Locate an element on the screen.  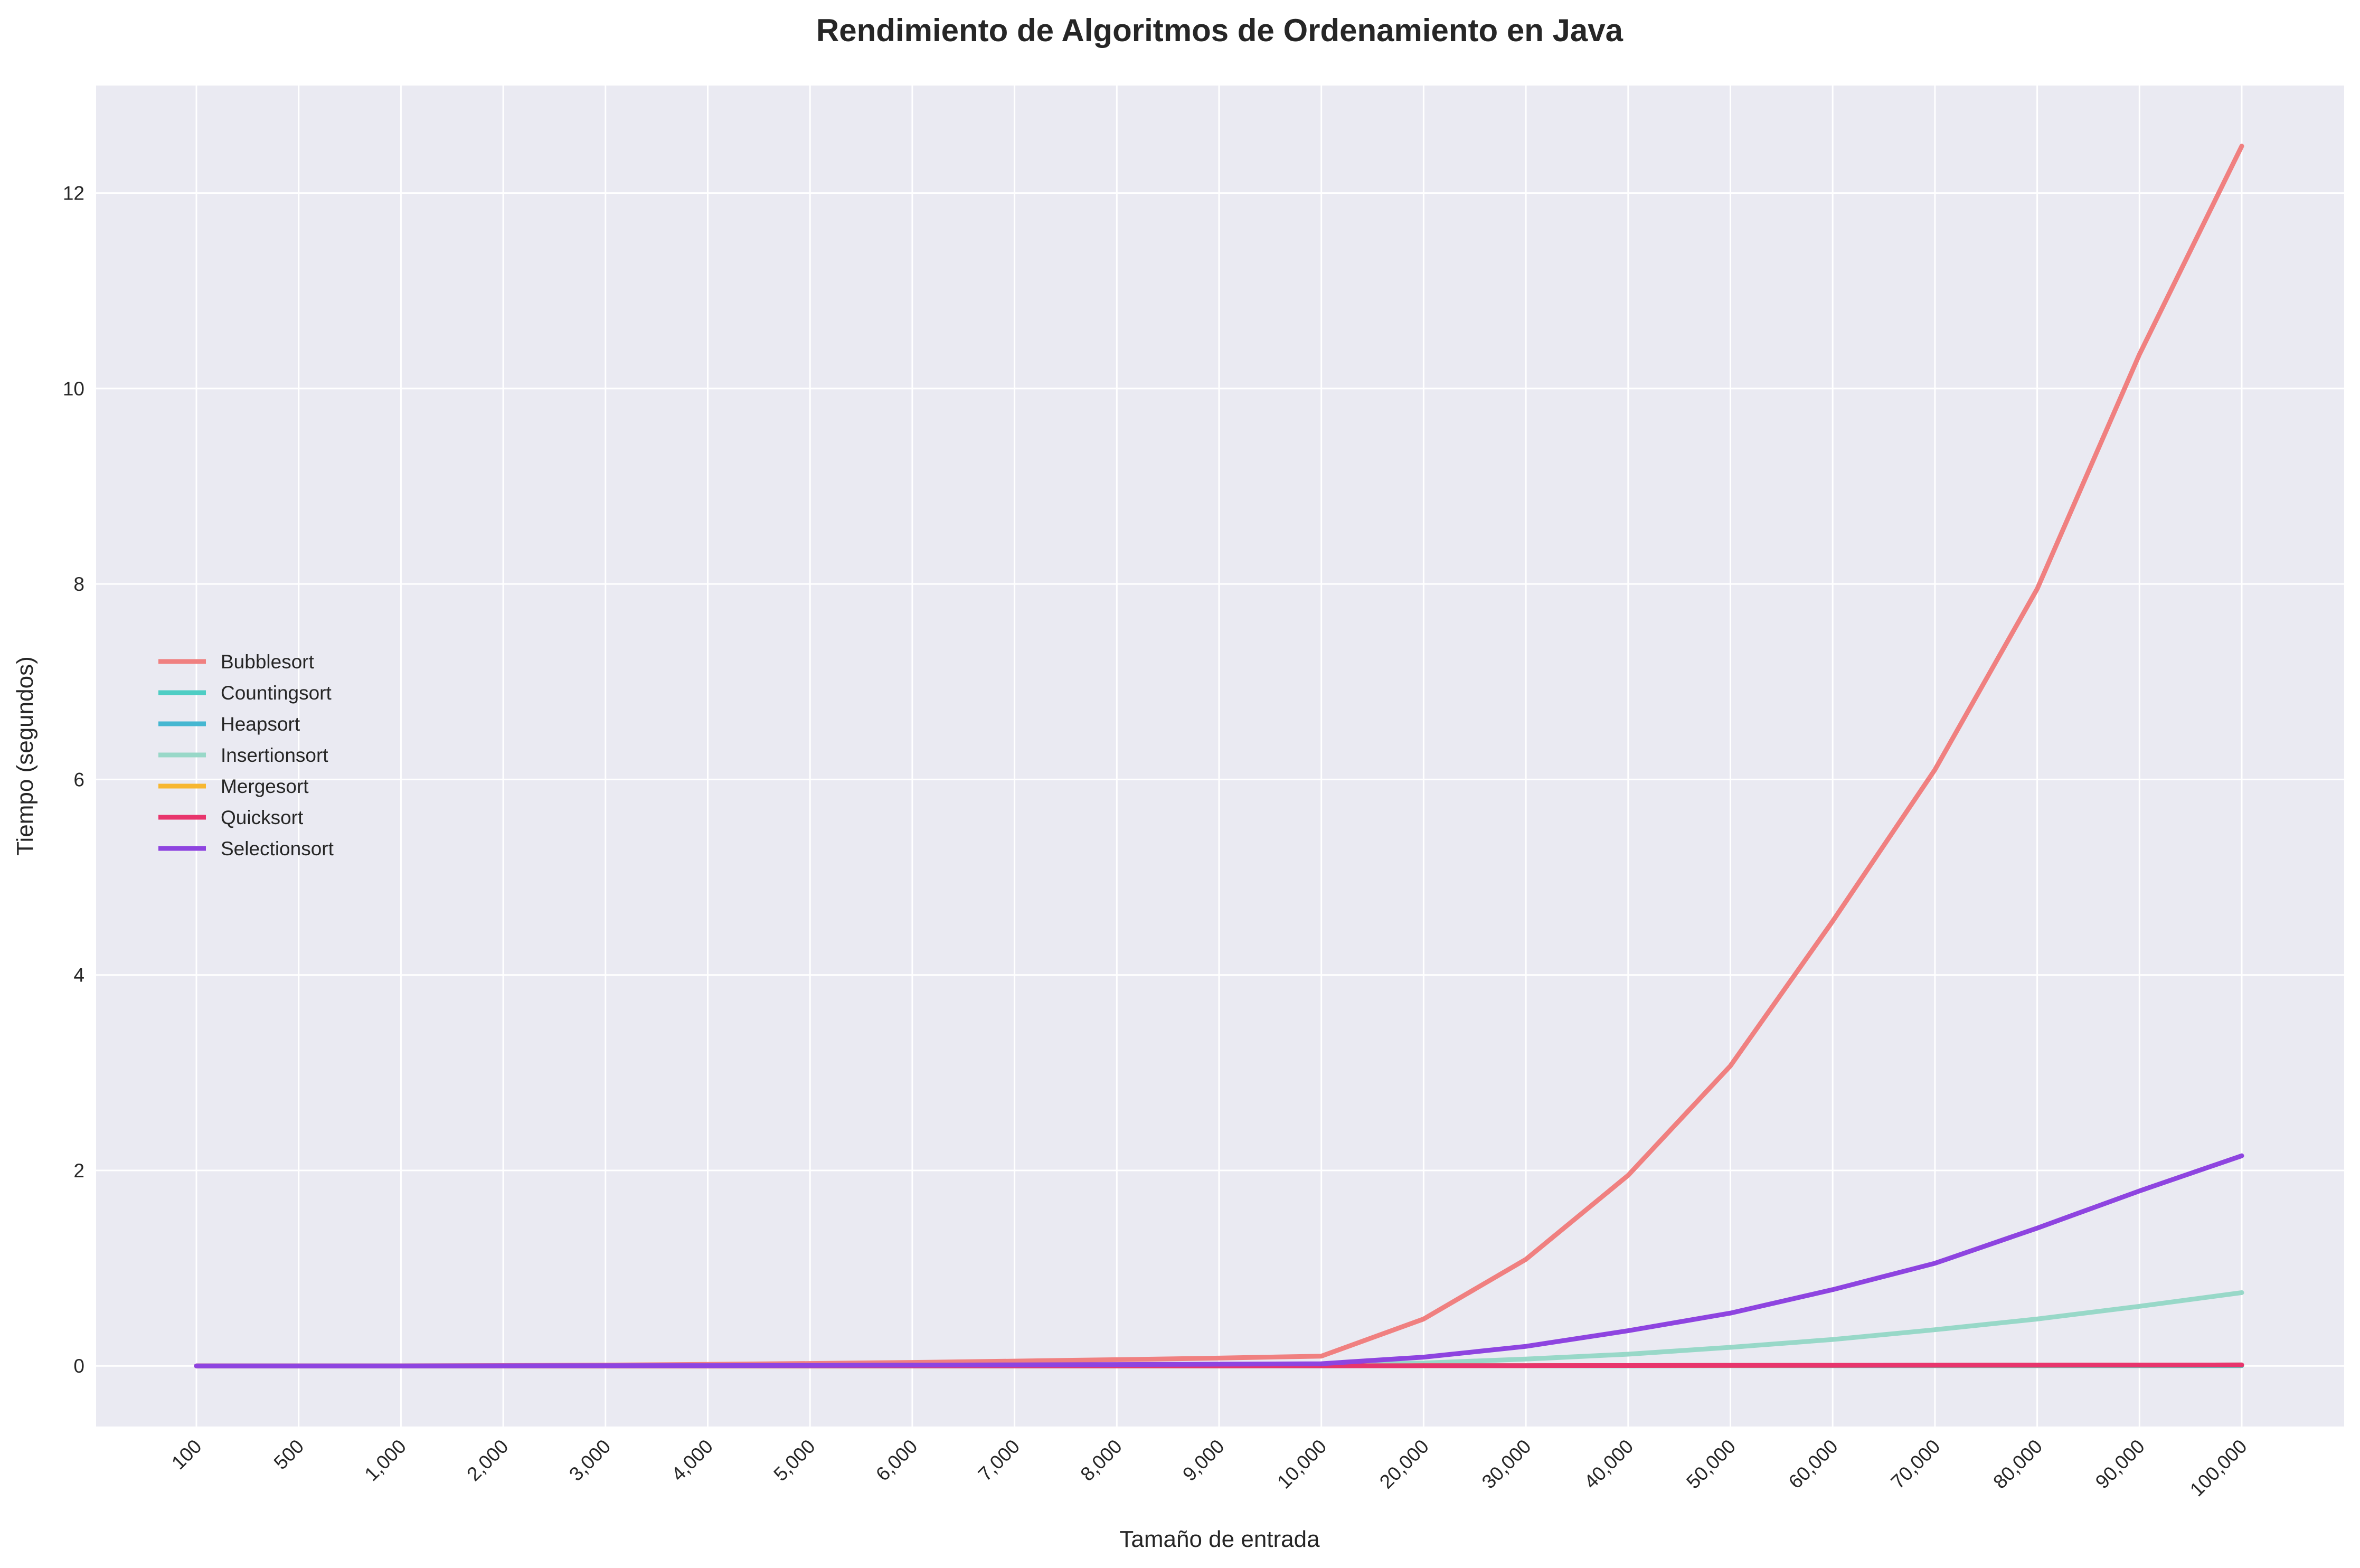
x-tick-label: 70,000 is located at coordinates (1915, 1464).